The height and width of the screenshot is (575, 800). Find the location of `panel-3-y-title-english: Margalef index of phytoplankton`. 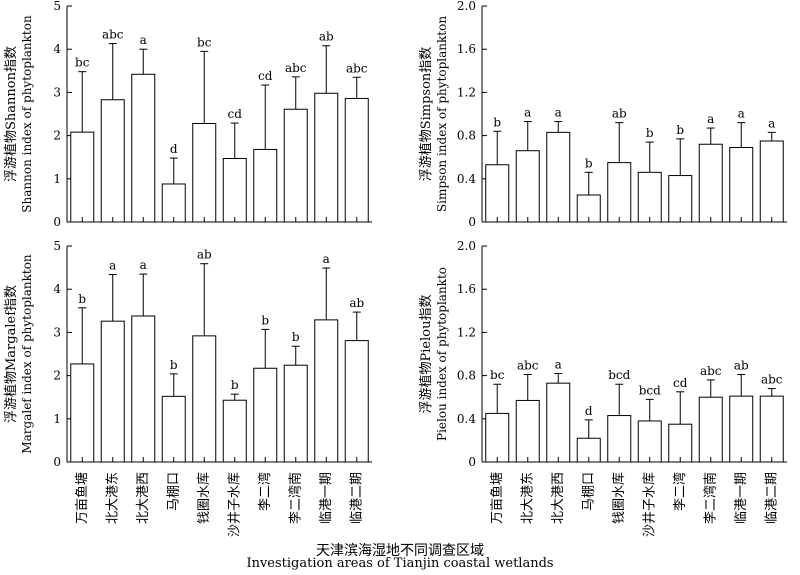

panel-3-y-title-english: Margalef index of phytoplankton is located at coordinates (27, 354).